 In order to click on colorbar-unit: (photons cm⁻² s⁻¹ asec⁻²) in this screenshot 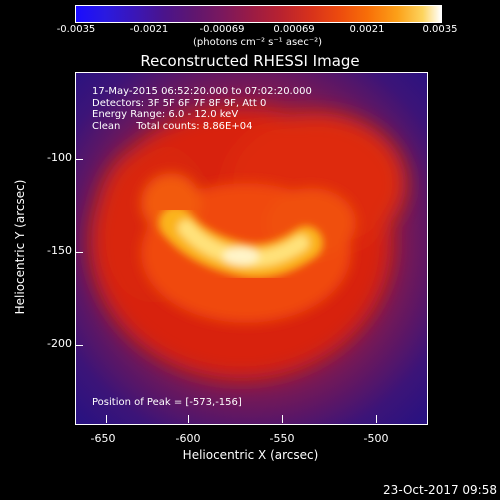, I will do `click(257, 42)`.